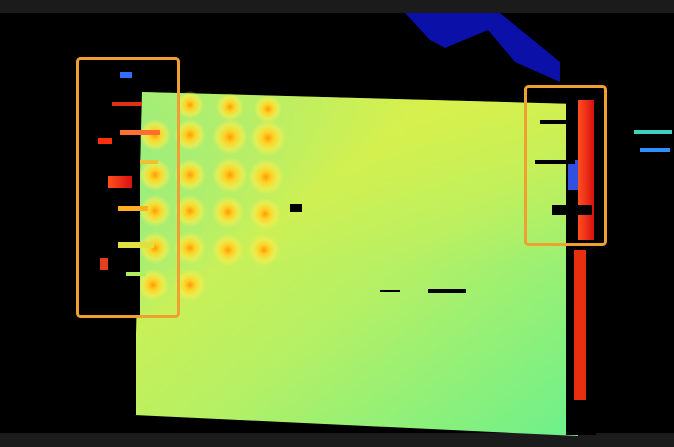  What do you see at coordinates (378, 248) in the screenshot?
I see `holes` at bounding box center [378, 248].